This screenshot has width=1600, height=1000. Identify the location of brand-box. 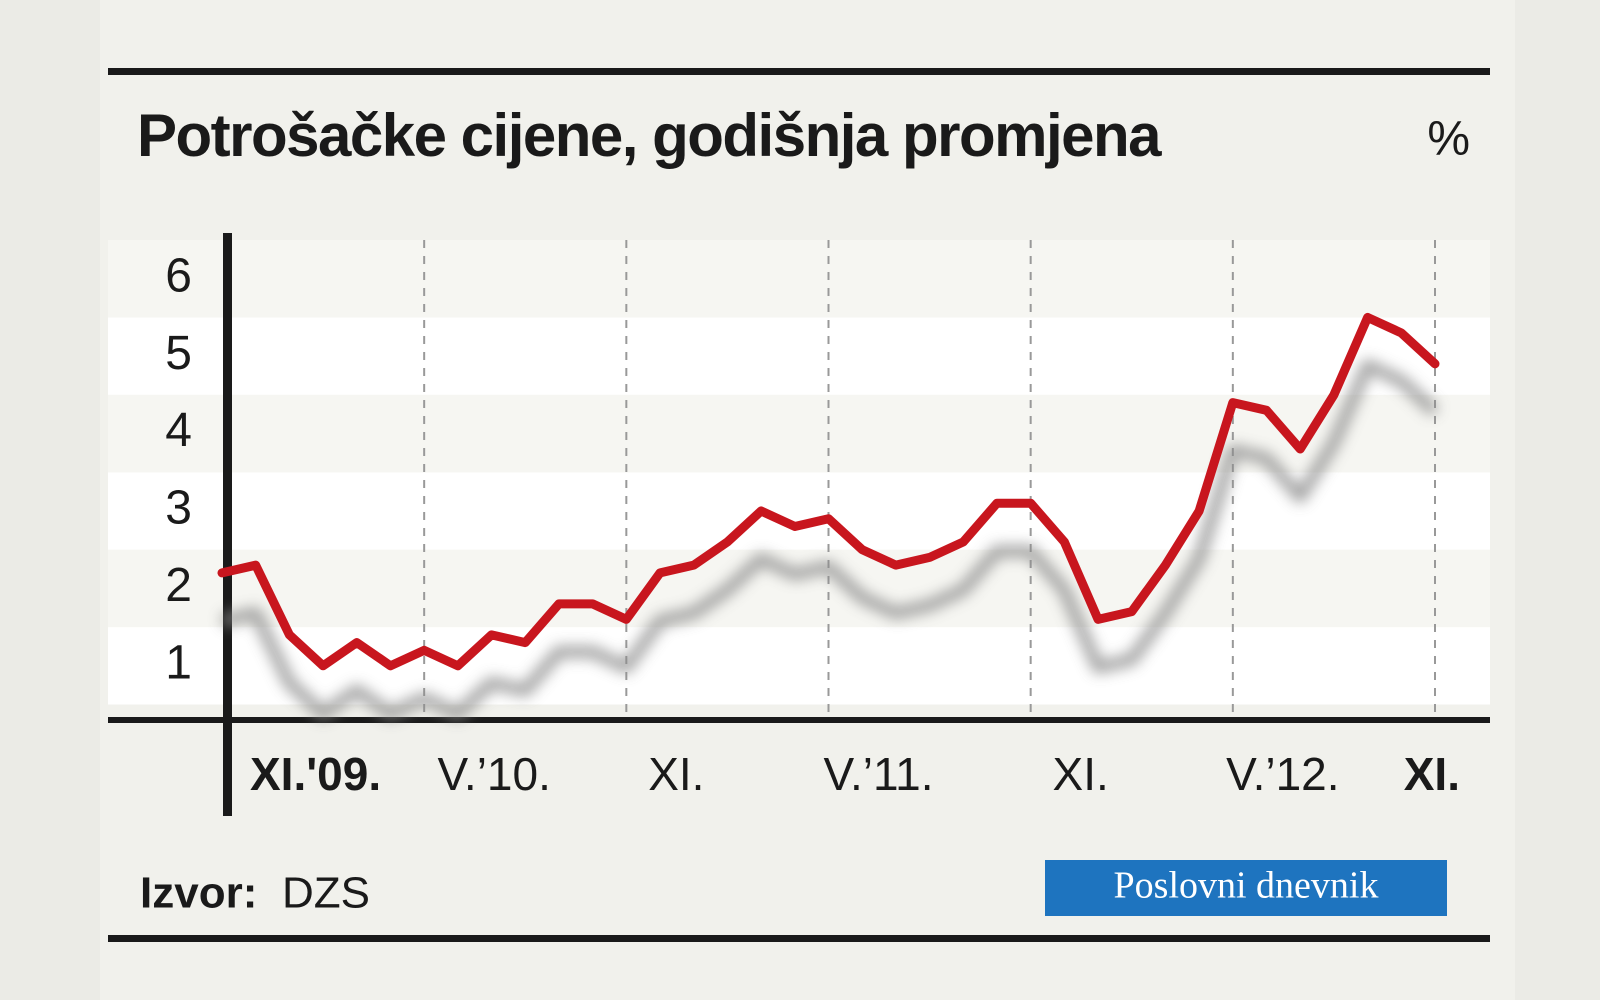
(1246, 888).